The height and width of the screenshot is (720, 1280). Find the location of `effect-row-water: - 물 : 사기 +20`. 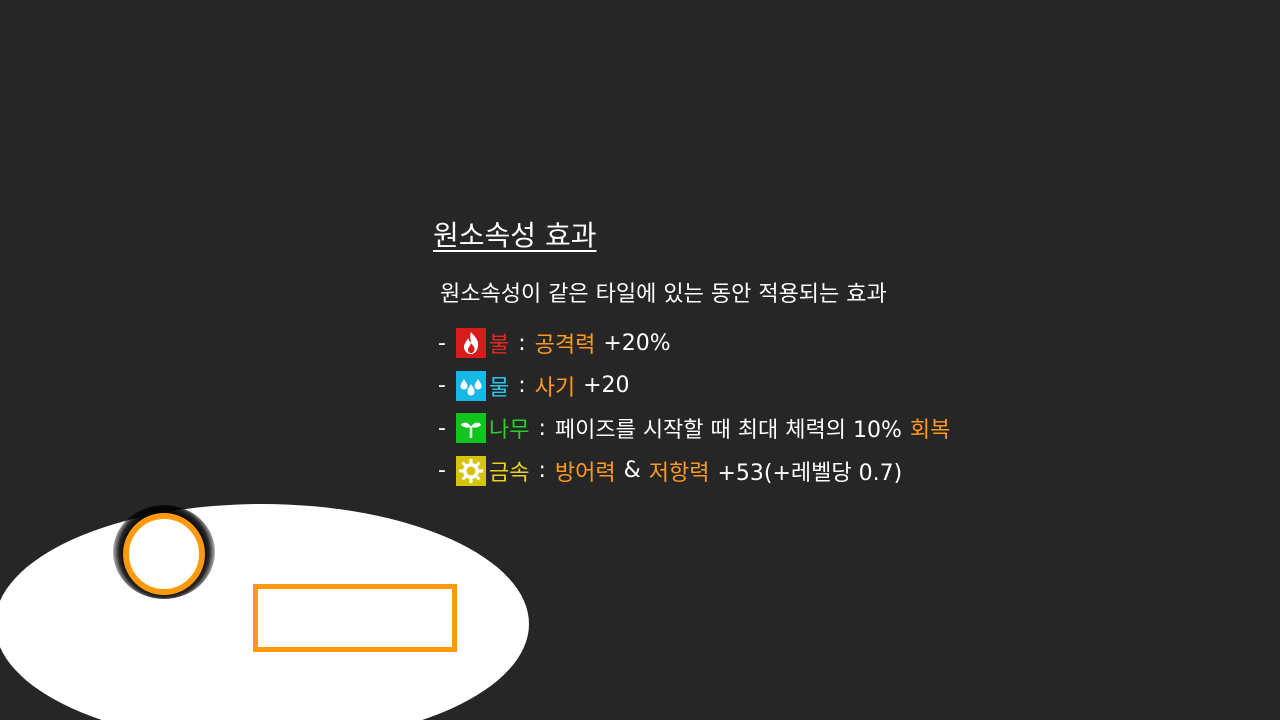

effect-row-water: - 물 : 사기 +20 is located at coordinates (694, 386).